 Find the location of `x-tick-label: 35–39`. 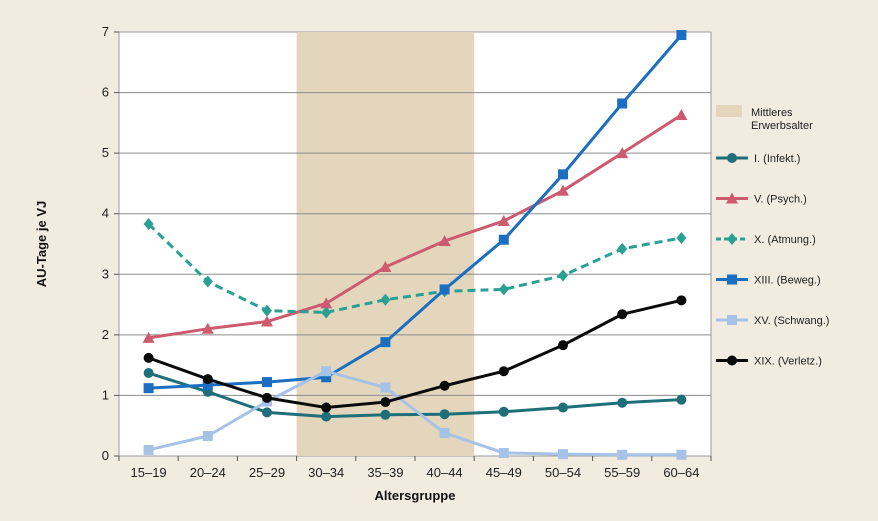

x-tick-label: 35–39 is located at coordinates (385, 472).